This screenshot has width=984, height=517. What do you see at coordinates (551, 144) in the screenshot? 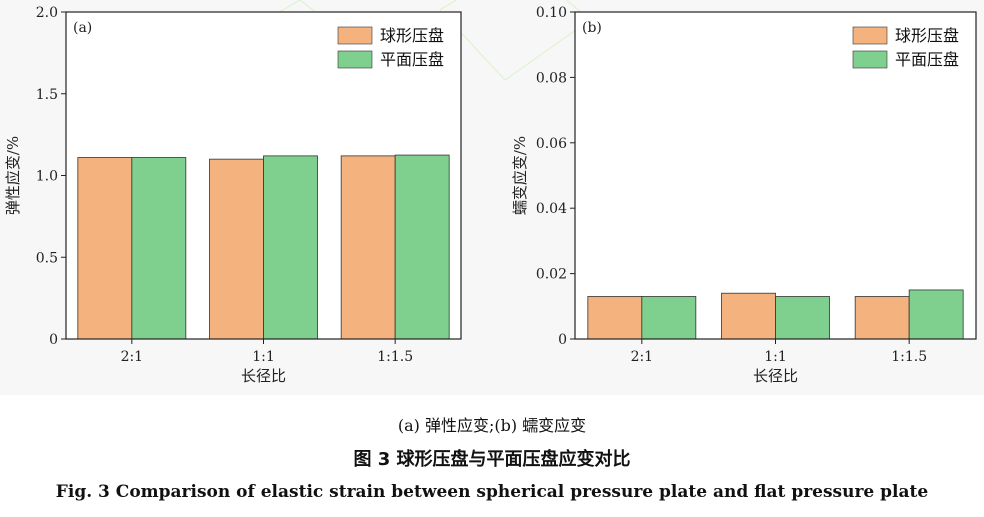
I see `y-tick-label: 0.06` at bounding box center [551, 144].